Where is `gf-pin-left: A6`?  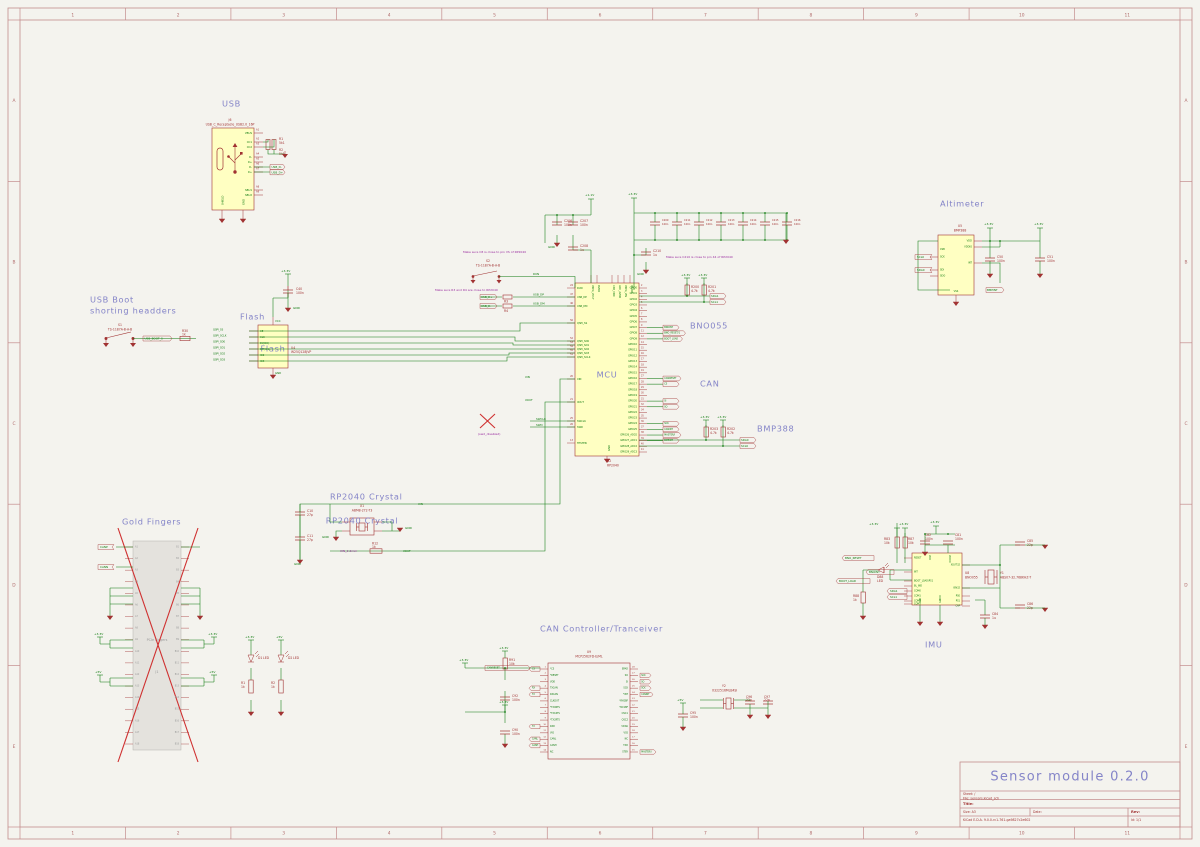 gf-pin-left: A6 is located at coordinates (136, 604).